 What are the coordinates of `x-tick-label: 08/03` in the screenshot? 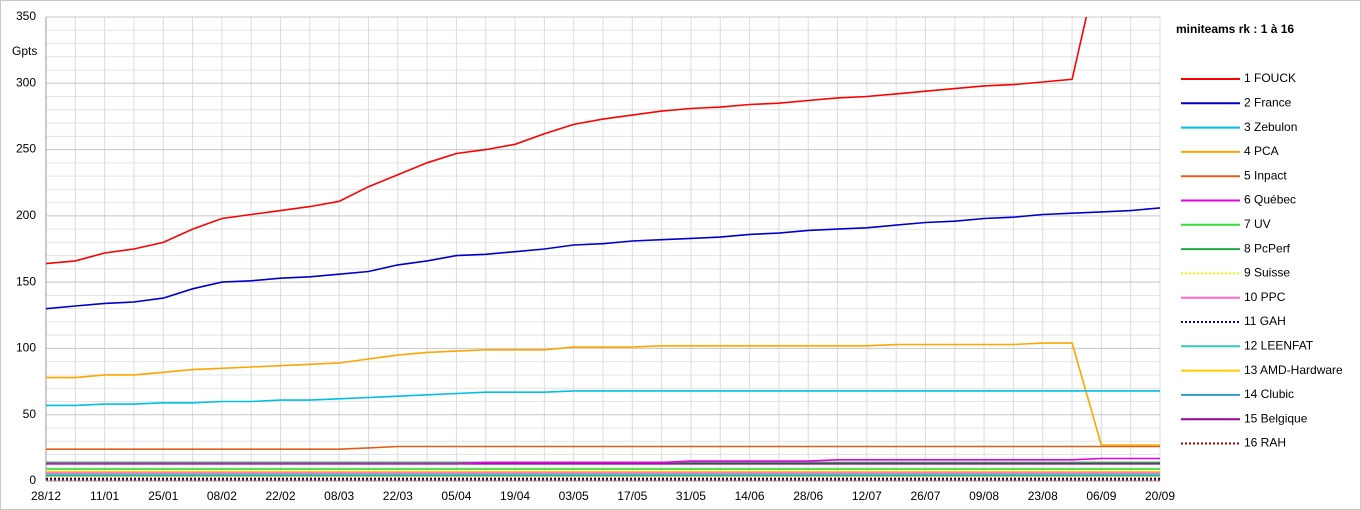 It's located at (339, 496).